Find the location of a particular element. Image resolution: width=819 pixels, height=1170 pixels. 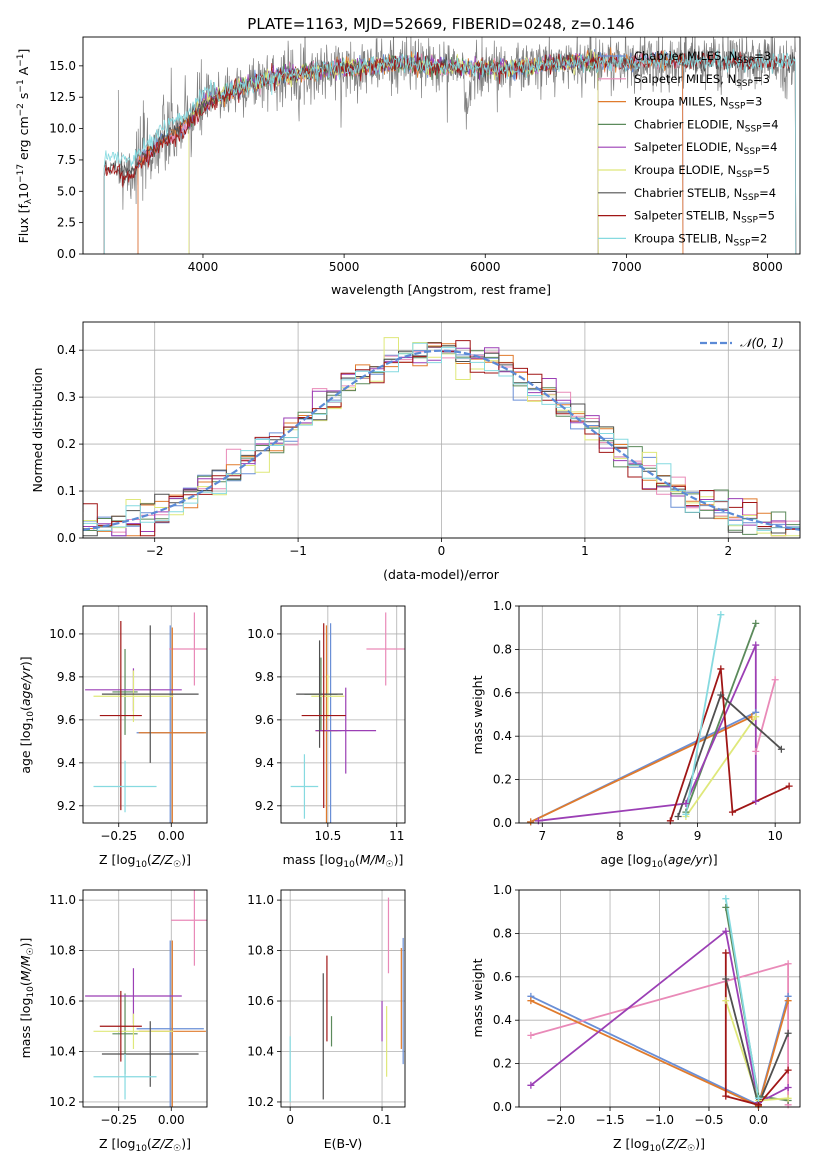

legend-label: Kroupa ELODIE, NSSP=5 is located at coordinates (702, 171).